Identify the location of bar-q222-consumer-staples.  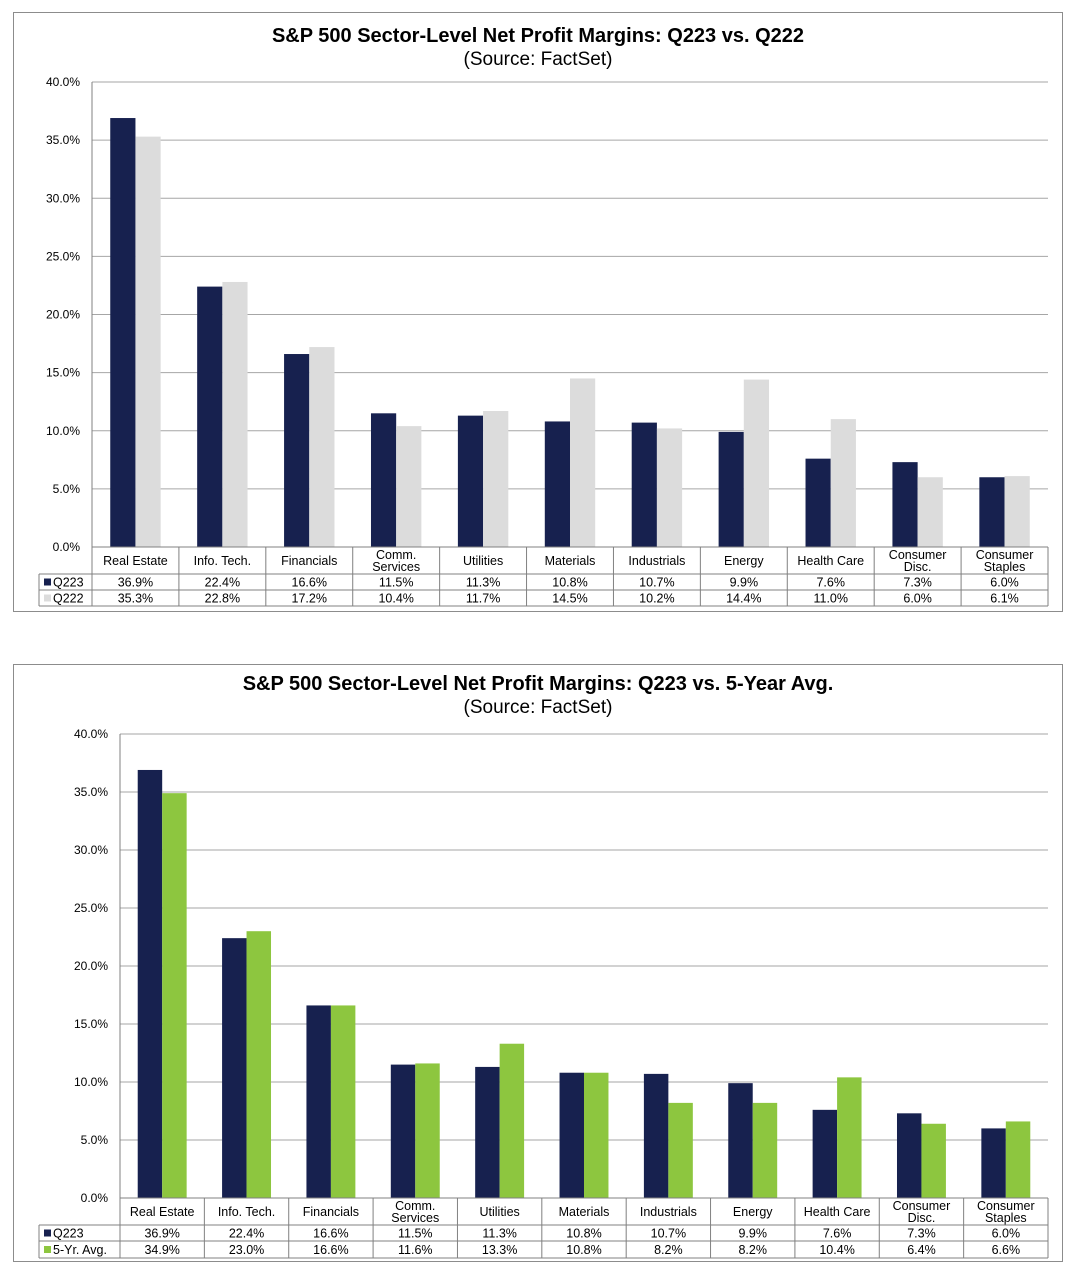
(1017, 511).